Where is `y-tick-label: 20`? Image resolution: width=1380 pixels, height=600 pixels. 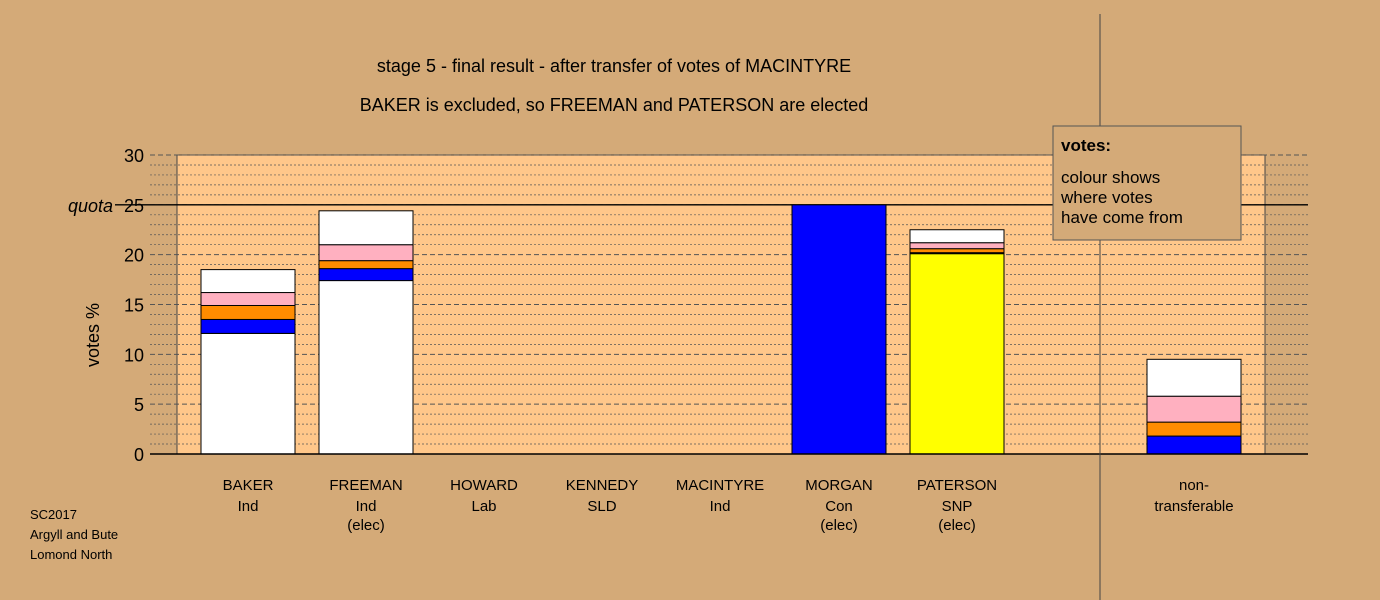
y-tick-label: 20 is located at coordinates (134, 256).